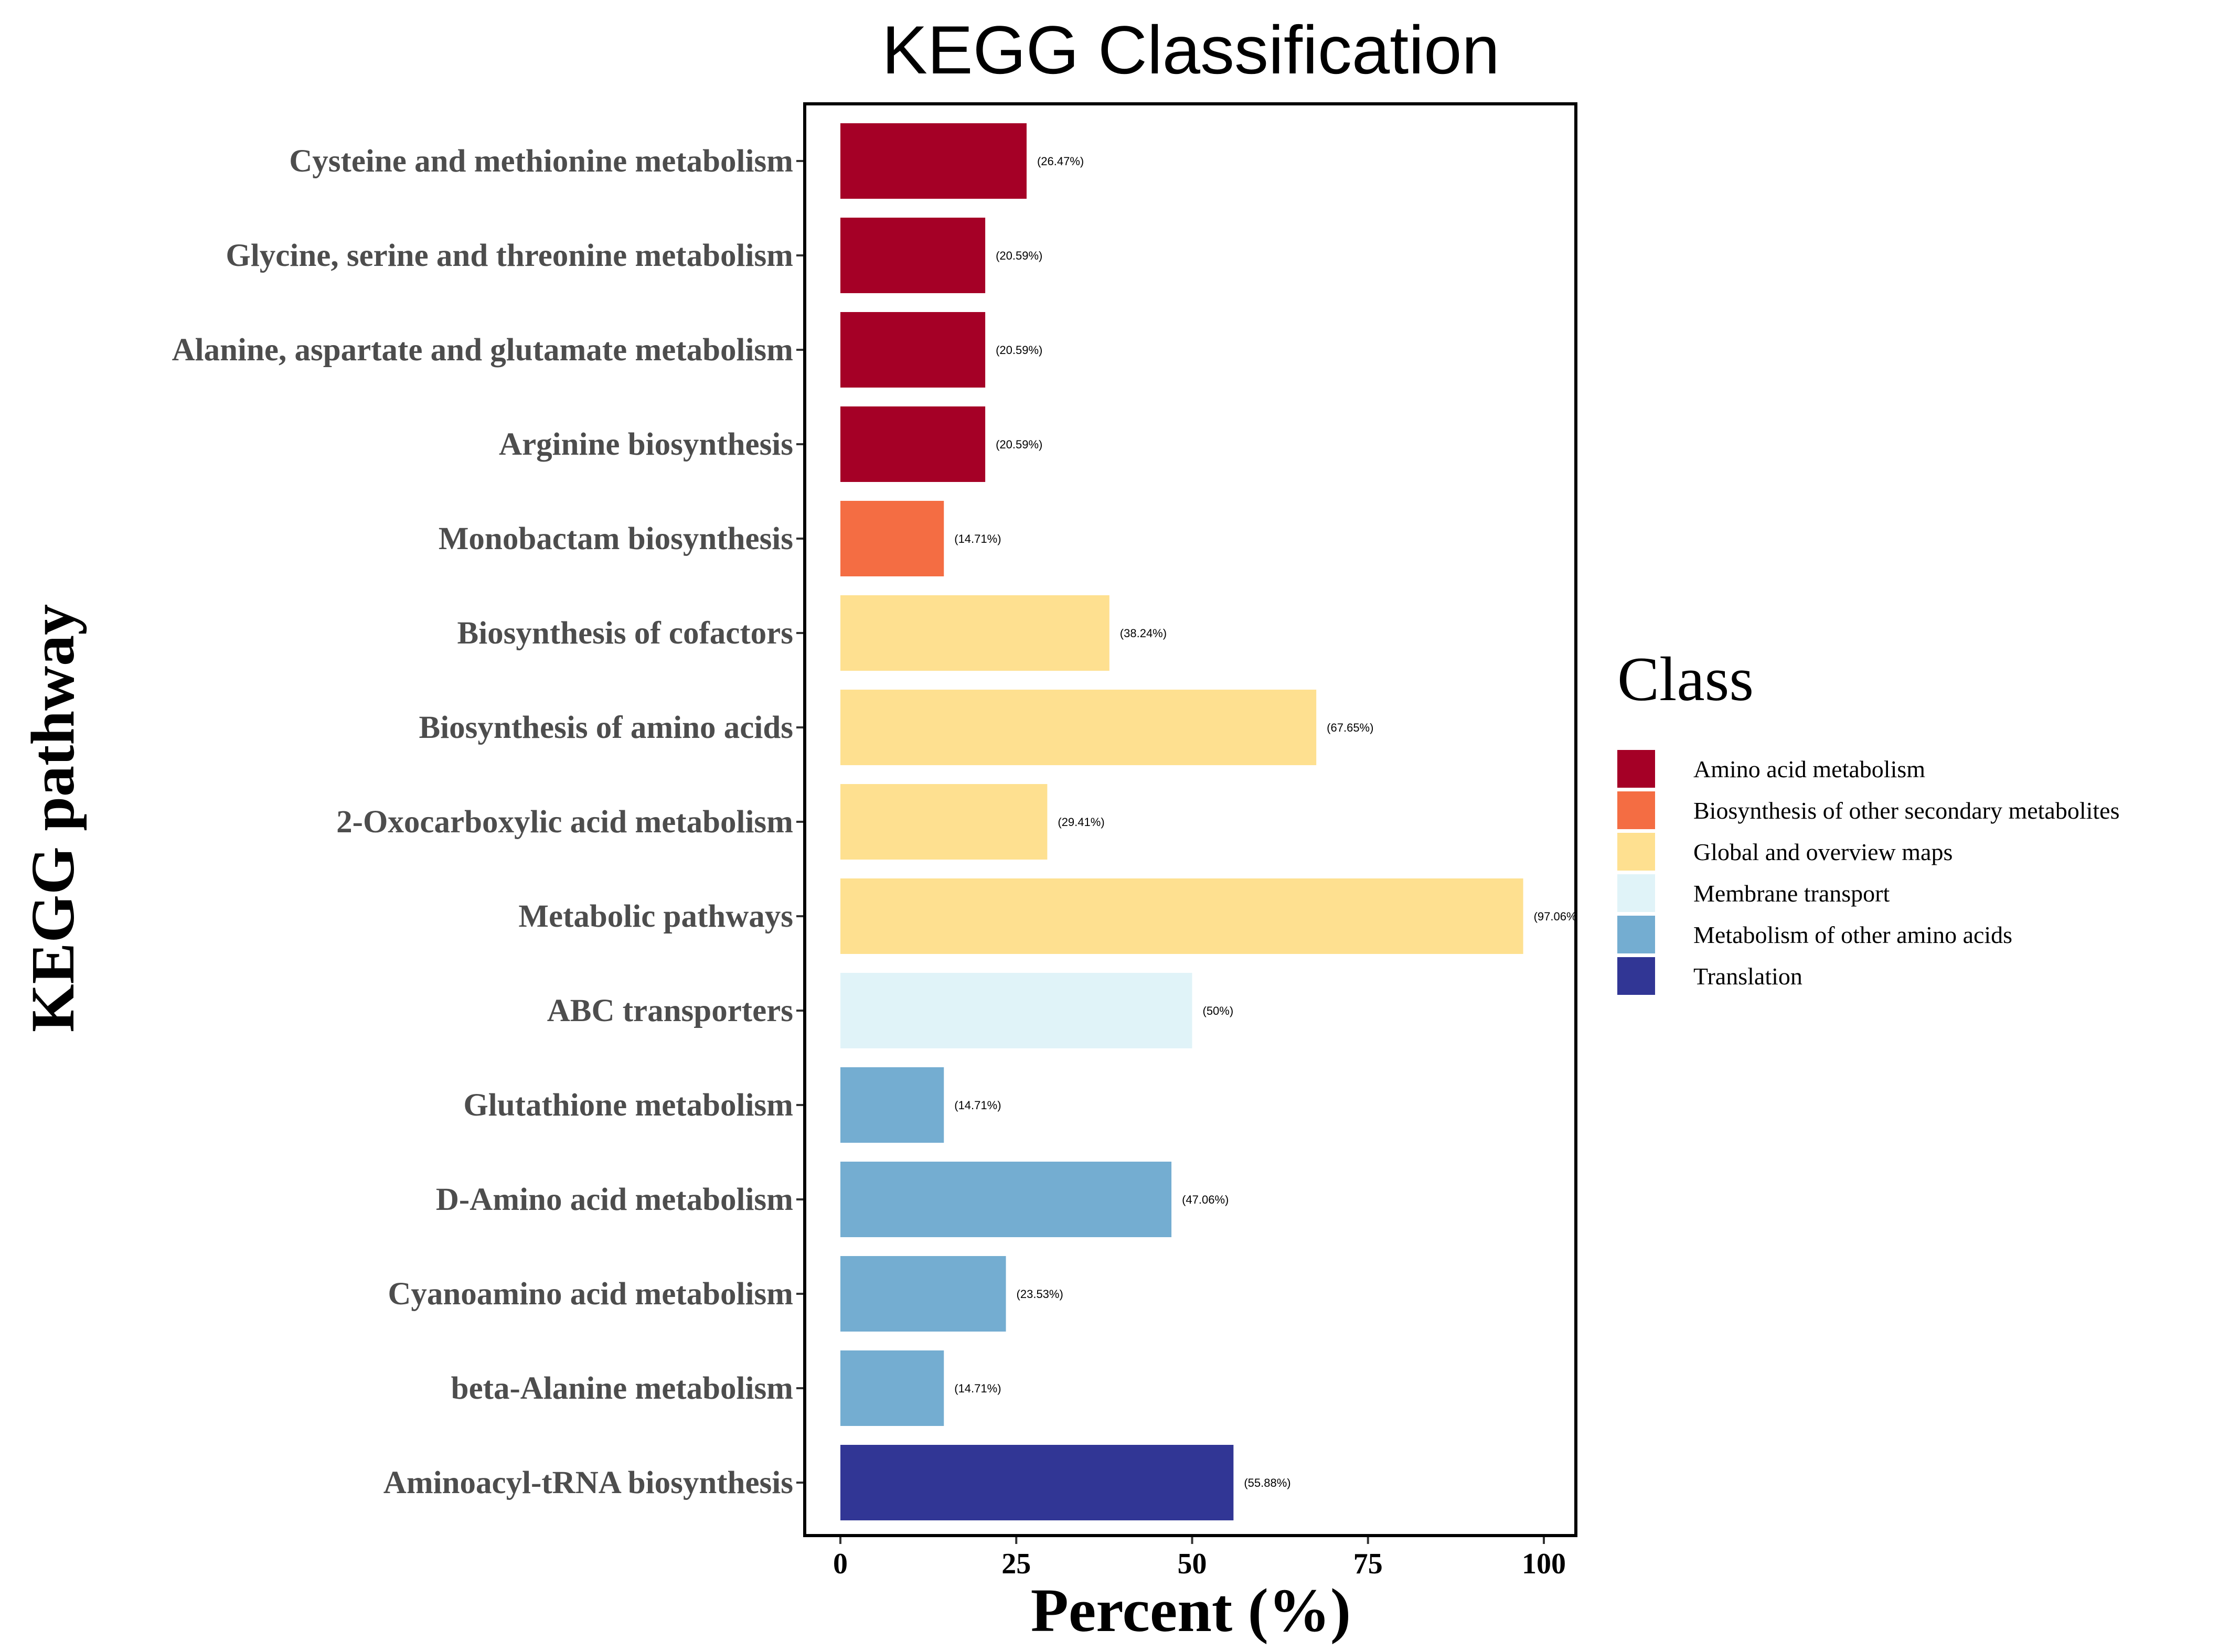  What do you see at coordinates (1350, 727) in the screenshot?
I see `data-label: (67.65%)` at bounding box center [1350, 727].